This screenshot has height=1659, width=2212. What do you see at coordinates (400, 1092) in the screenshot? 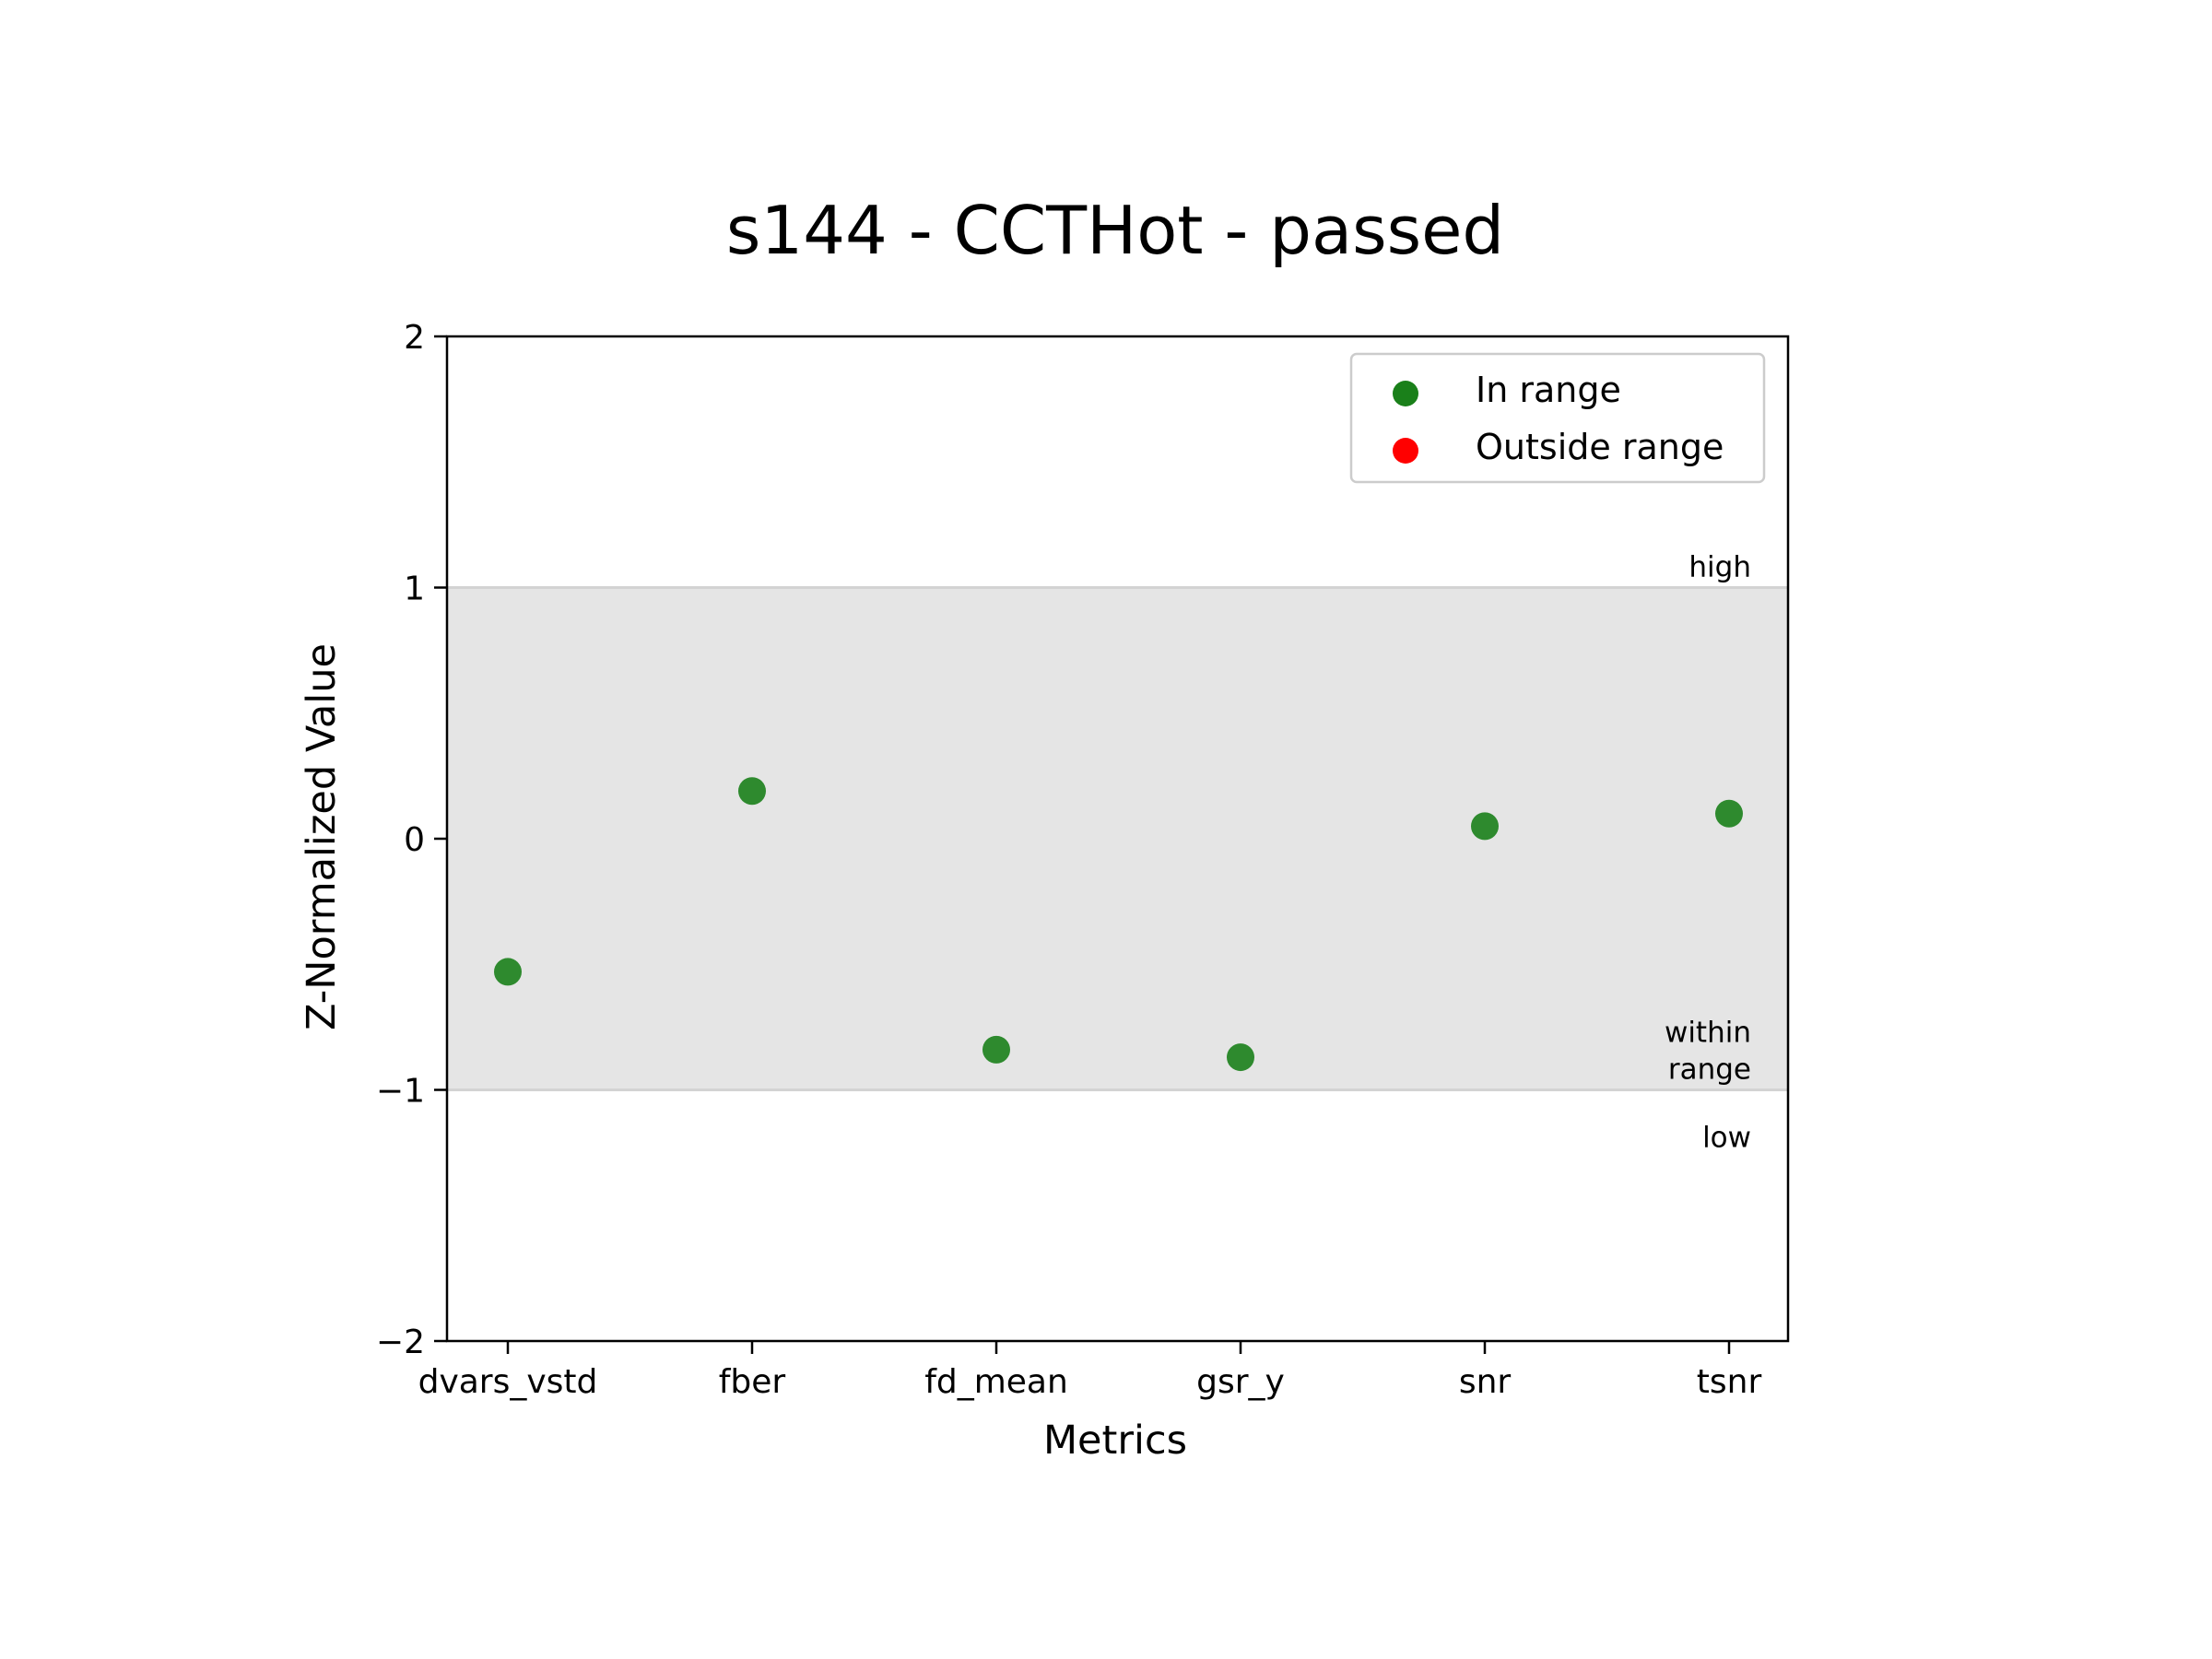
I see `y-tick-label: −1` at bounding box center [400, 1092].